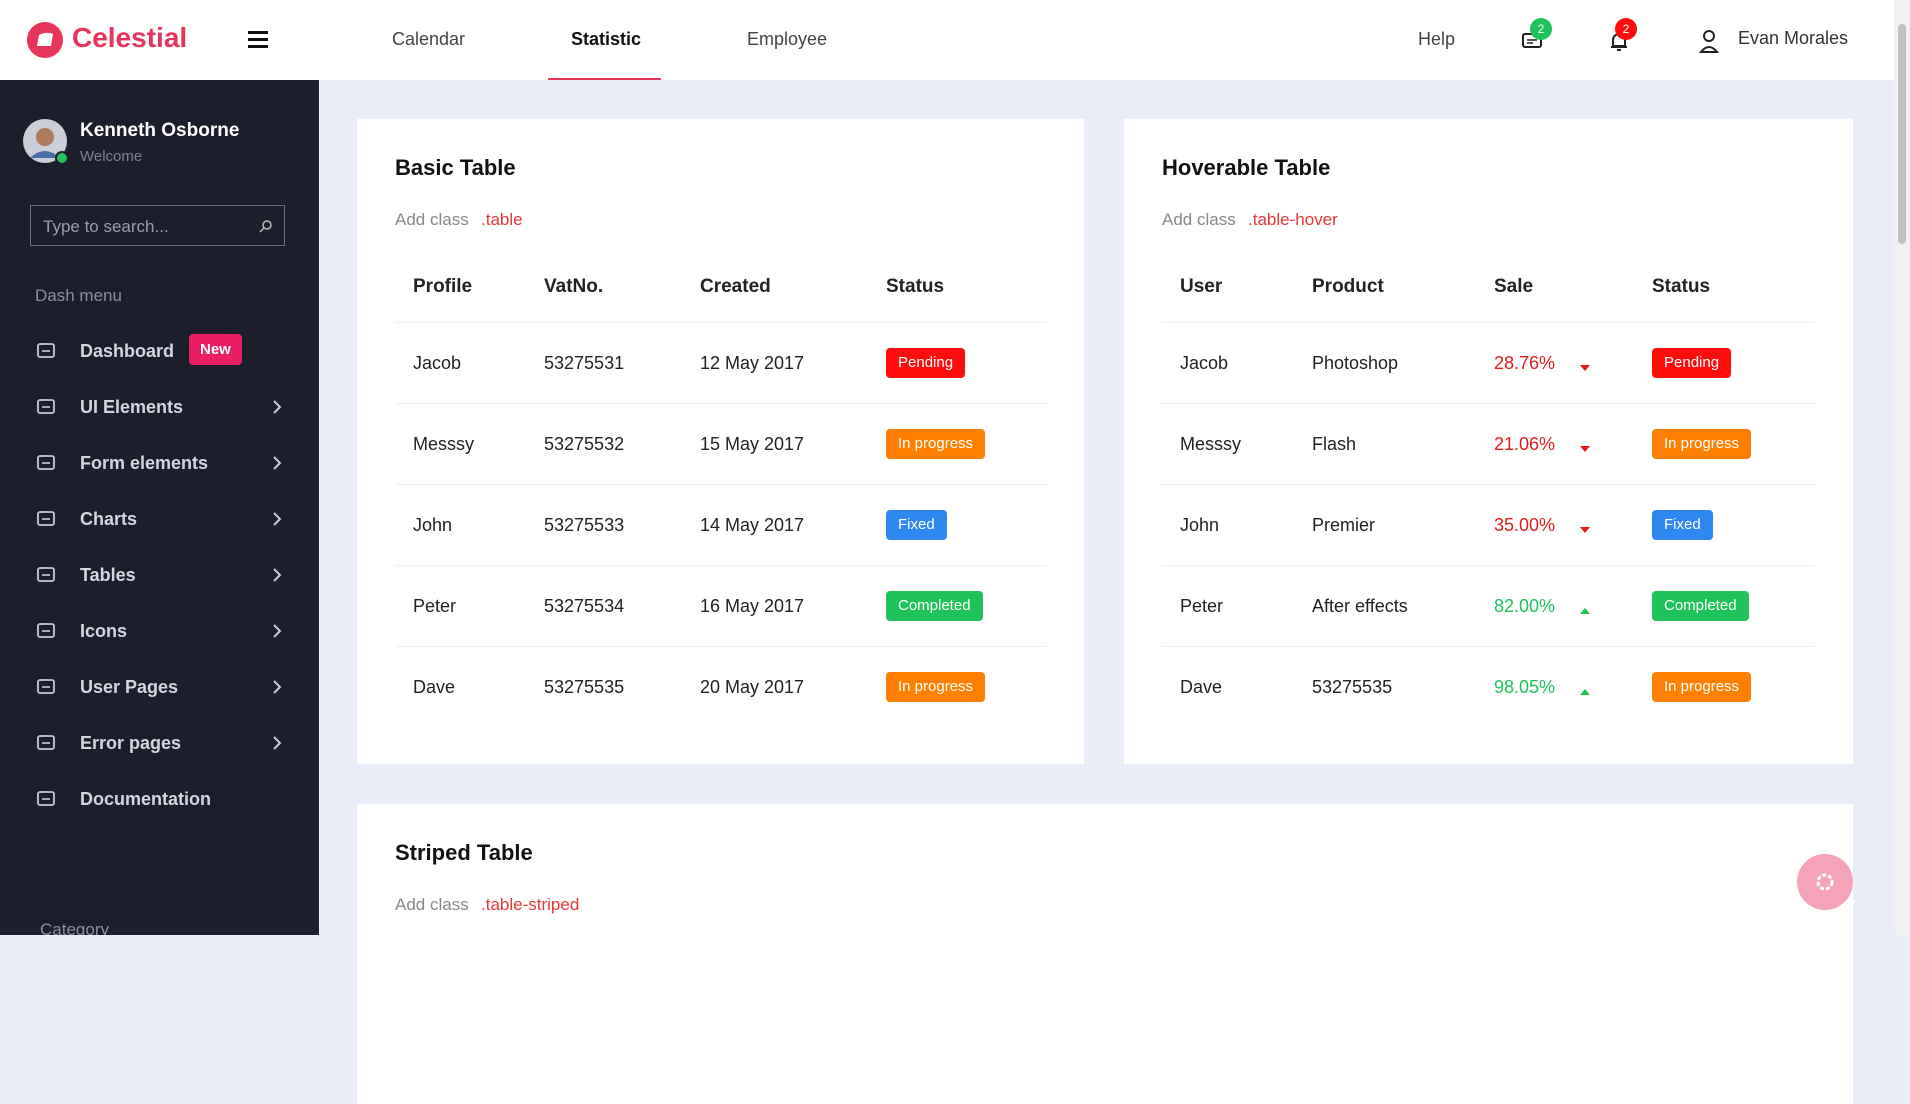  I want to click on nav-link: Calendar, so click(429, 39).